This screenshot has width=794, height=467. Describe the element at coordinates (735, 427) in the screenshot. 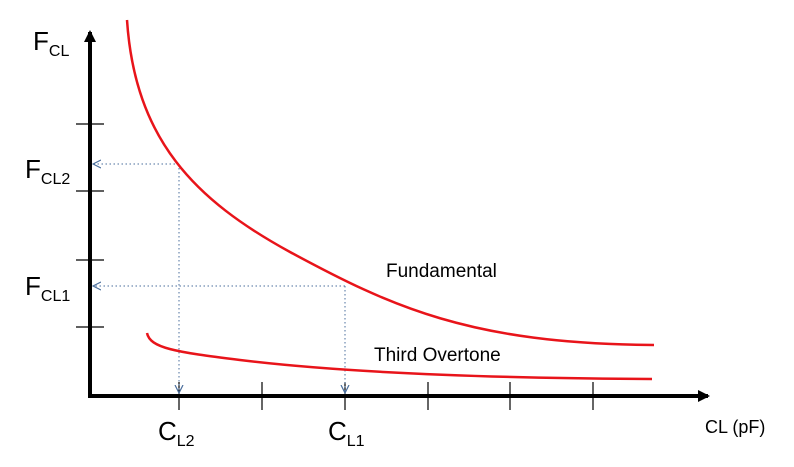

I see `x-axis-label: CL (pF)` at that location.